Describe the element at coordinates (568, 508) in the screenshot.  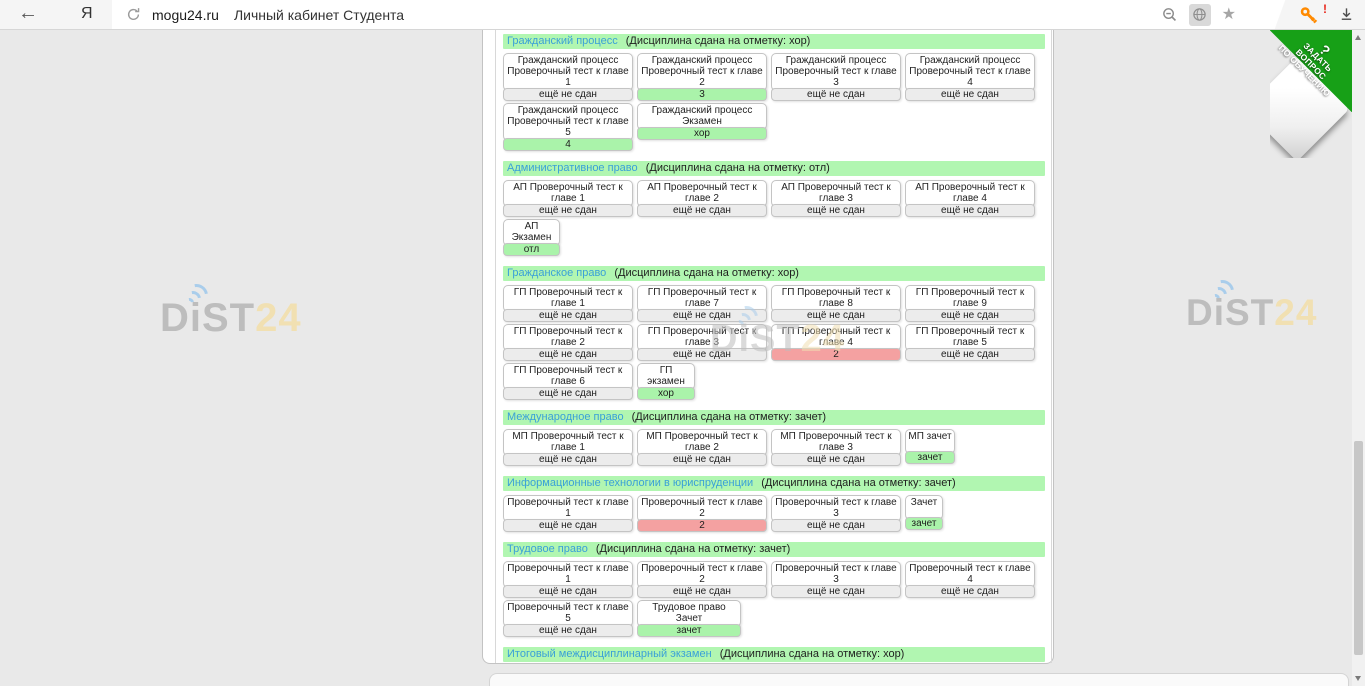
I see `test-card-title: Проверочный тест к главе 1` at that location.